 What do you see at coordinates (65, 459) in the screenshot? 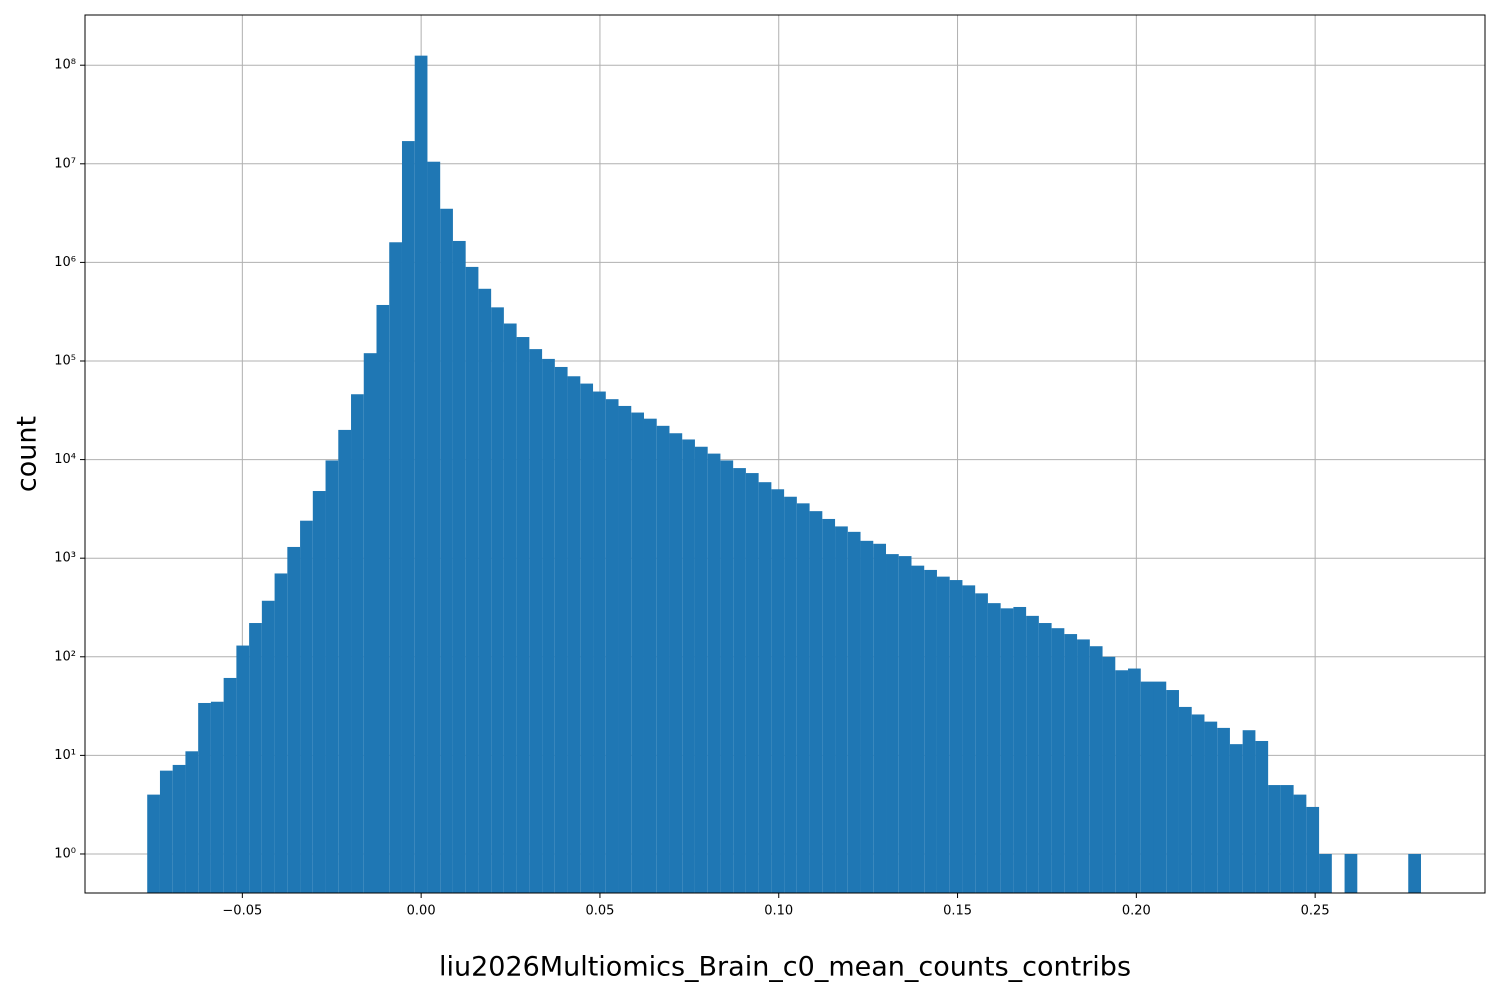
I see `y-tick-label: 10⁴` at bounding box center [65, 459].